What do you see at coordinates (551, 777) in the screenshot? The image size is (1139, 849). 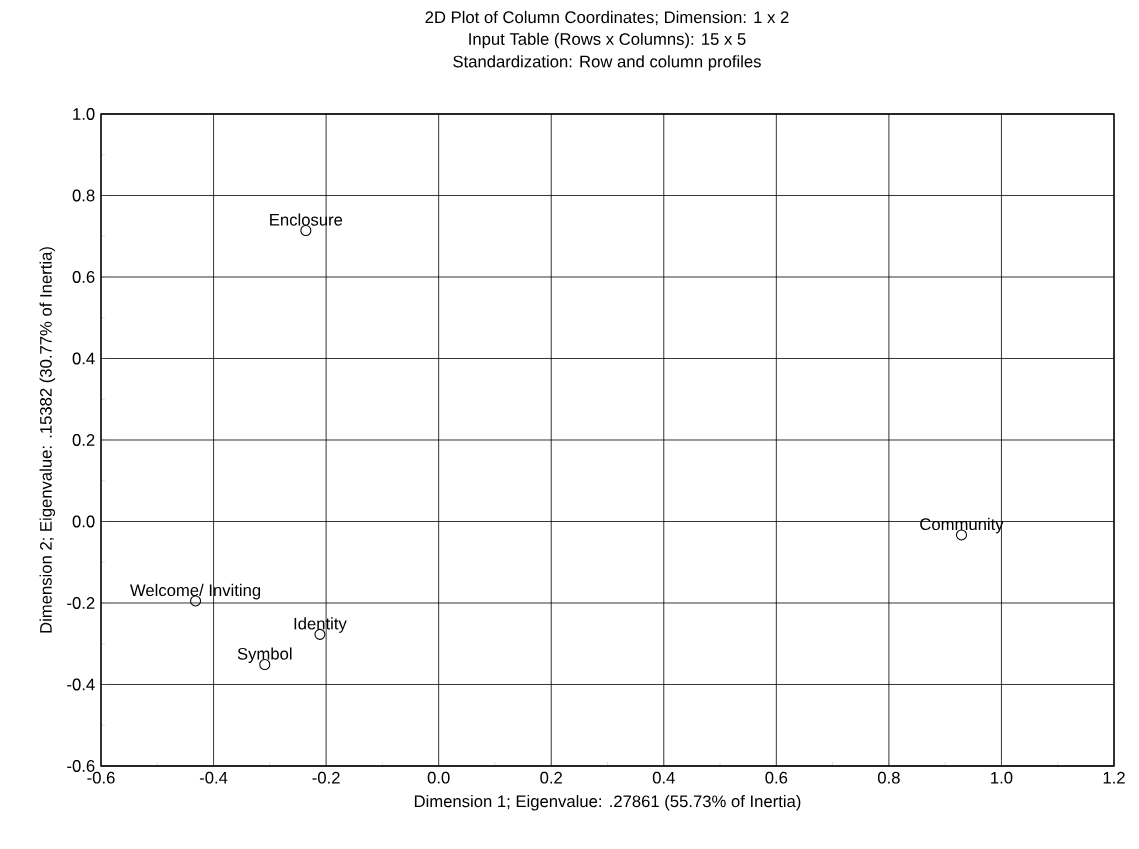 I see `x-tick-label: 0.2` at bounding box center [551, 777].